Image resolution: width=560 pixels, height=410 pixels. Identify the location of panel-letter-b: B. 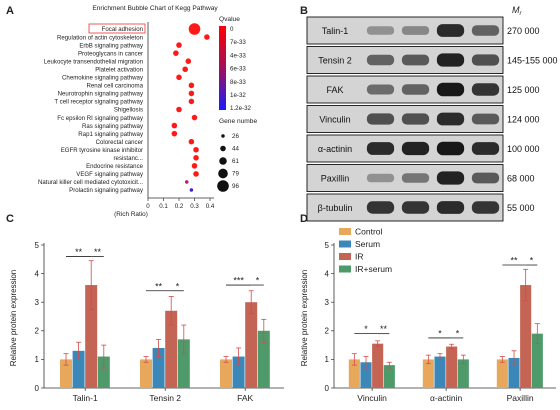
(304, 11).